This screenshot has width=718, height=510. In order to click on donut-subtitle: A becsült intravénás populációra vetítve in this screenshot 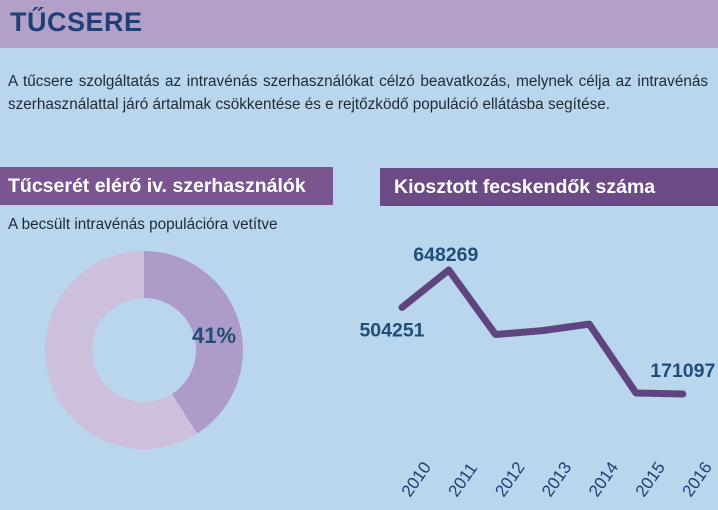, I will do `click(143, 224)`.